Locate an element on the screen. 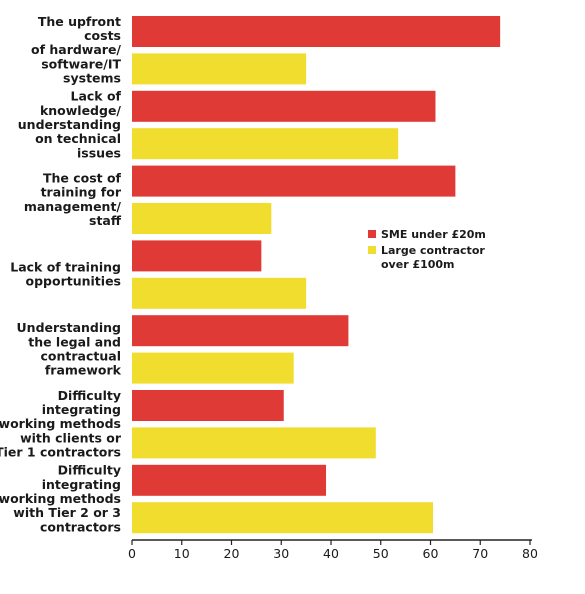 The height and width of the screenshot is (594, 585). legend-swatch-sme is located at coordinates (372, 234).